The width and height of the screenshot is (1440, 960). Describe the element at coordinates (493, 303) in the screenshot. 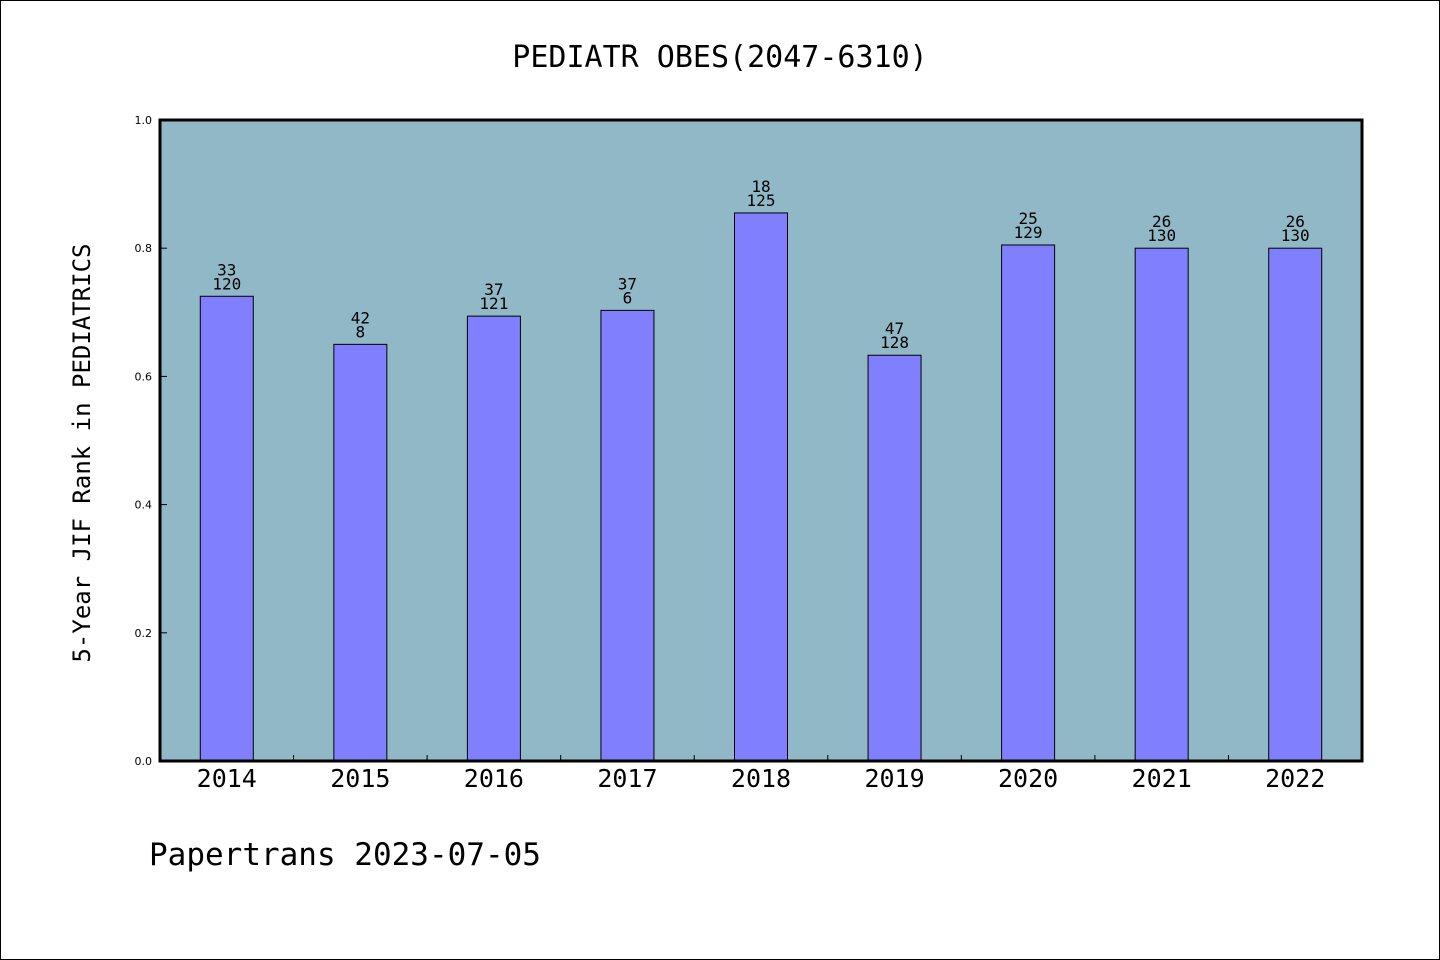

I see `bar-total-label: 121` at that location.